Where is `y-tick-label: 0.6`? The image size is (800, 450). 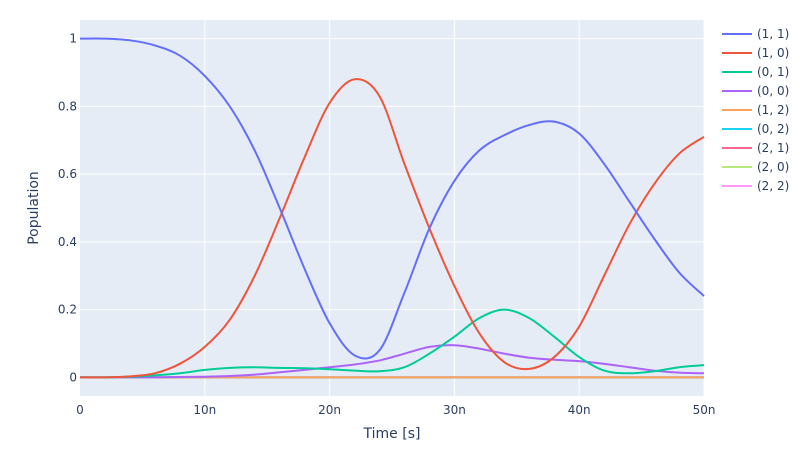
y-tick-label: 0.6 is located at coordinates (67, 174).